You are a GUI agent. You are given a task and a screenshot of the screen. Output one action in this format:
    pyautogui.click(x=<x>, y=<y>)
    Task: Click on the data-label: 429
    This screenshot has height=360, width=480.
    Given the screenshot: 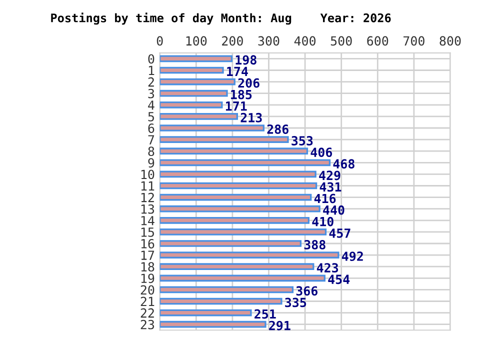 What is the action you would take?
    pyautogui.click(x=329, y=175)
    